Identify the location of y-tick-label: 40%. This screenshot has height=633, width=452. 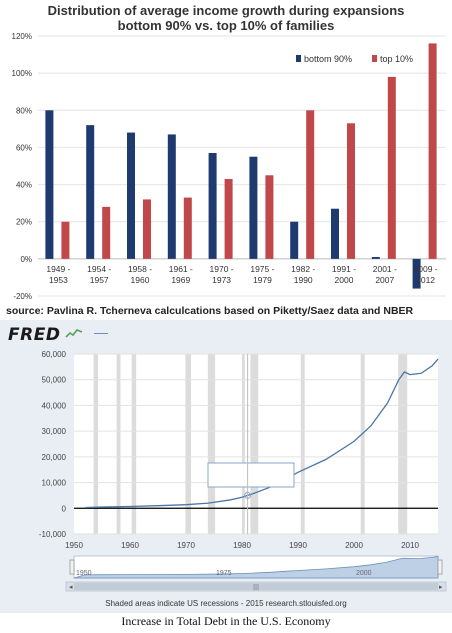
(24, 185).